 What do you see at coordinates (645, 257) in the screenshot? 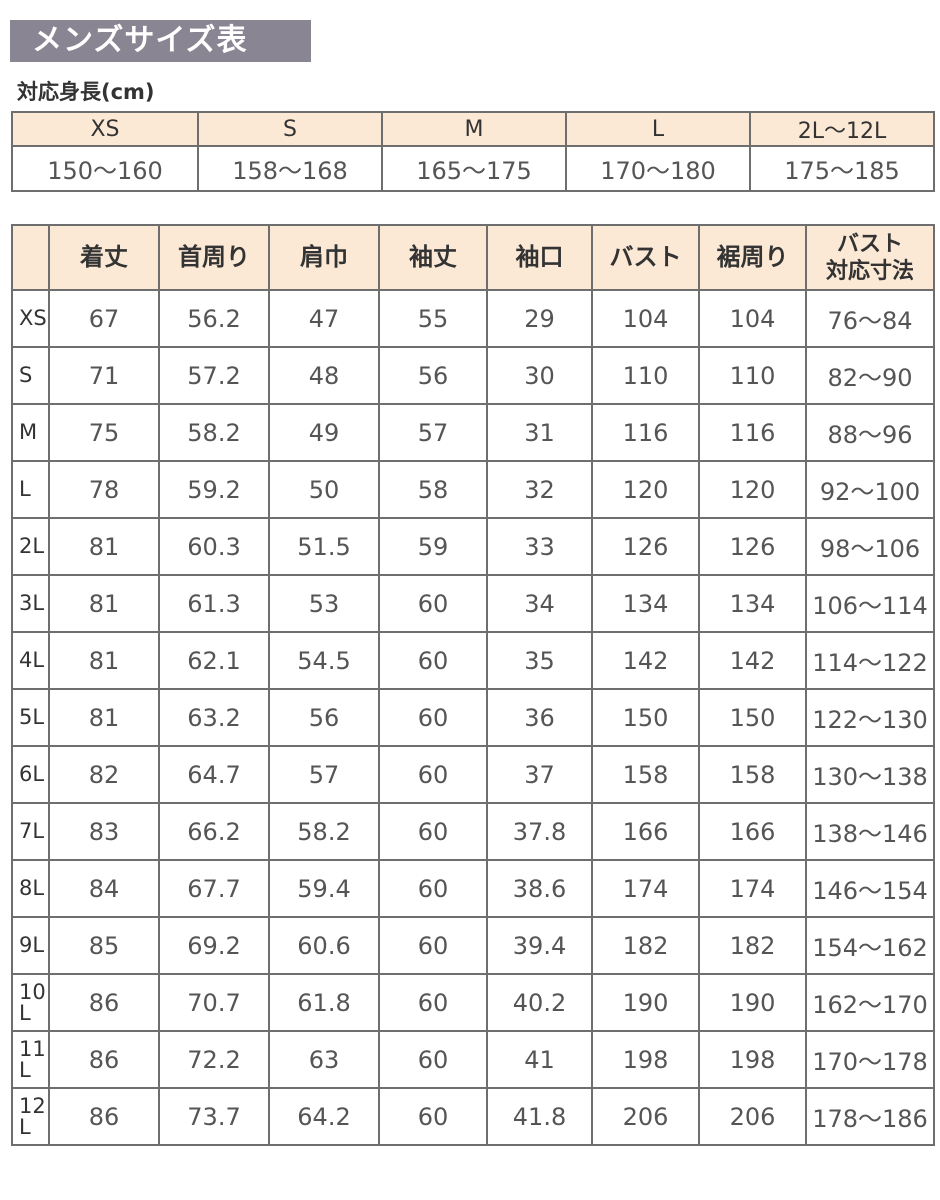
I see `column-header: バスト` at bounding box center [645, 257].